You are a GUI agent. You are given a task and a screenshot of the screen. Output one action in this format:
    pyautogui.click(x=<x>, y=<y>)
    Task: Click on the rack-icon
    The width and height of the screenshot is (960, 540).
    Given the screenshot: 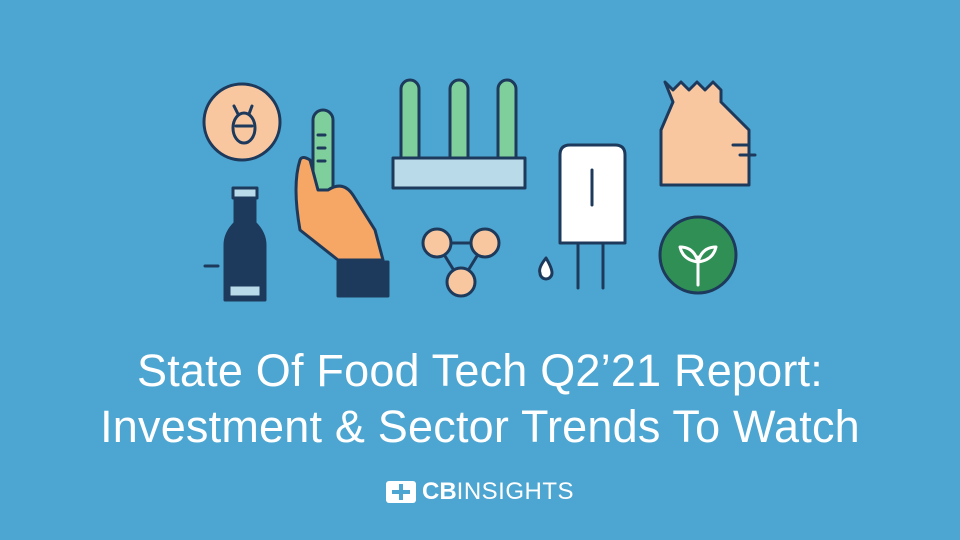 What is the action you would take?
    pyautogui.click(x=459, y=173)
    